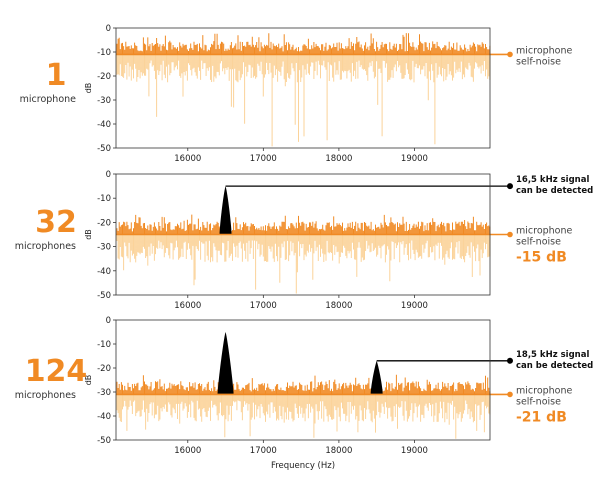 The image size is (614, 479). I want to click on signal-label-line1: 16,5 kHz signal, so click(552, 180).